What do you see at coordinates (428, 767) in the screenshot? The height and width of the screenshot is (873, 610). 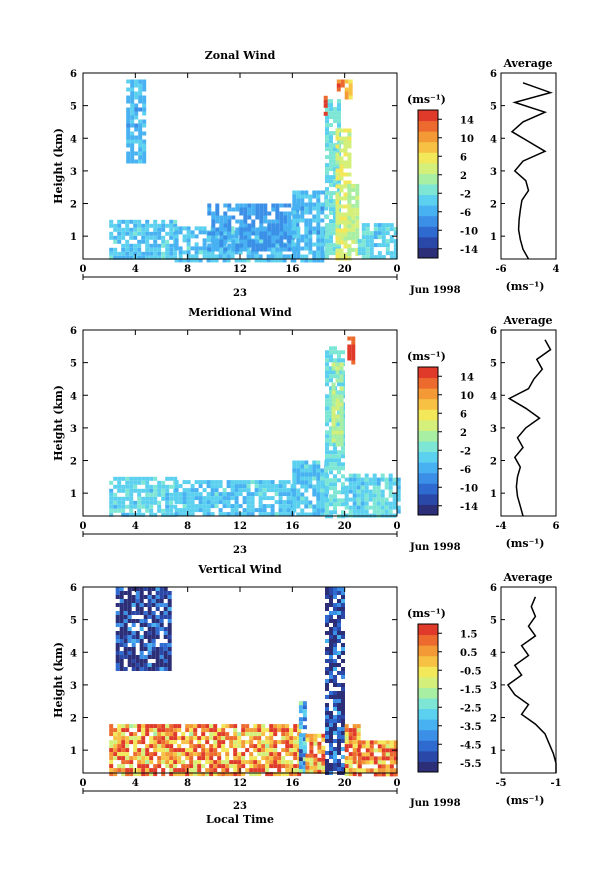 I see `colorbar-swatch` at bounding box center [428, 767].